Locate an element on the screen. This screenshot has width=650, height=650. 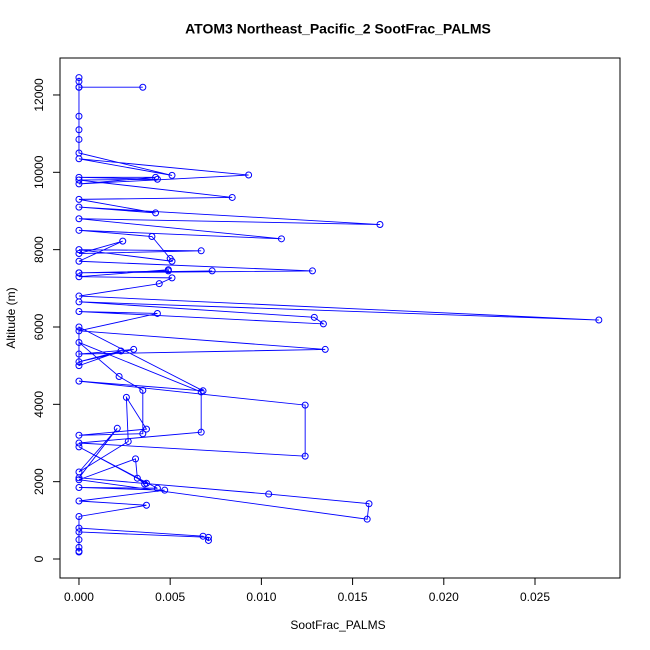
x-tick-label: 0.010 is located at coordinates (261, 597).